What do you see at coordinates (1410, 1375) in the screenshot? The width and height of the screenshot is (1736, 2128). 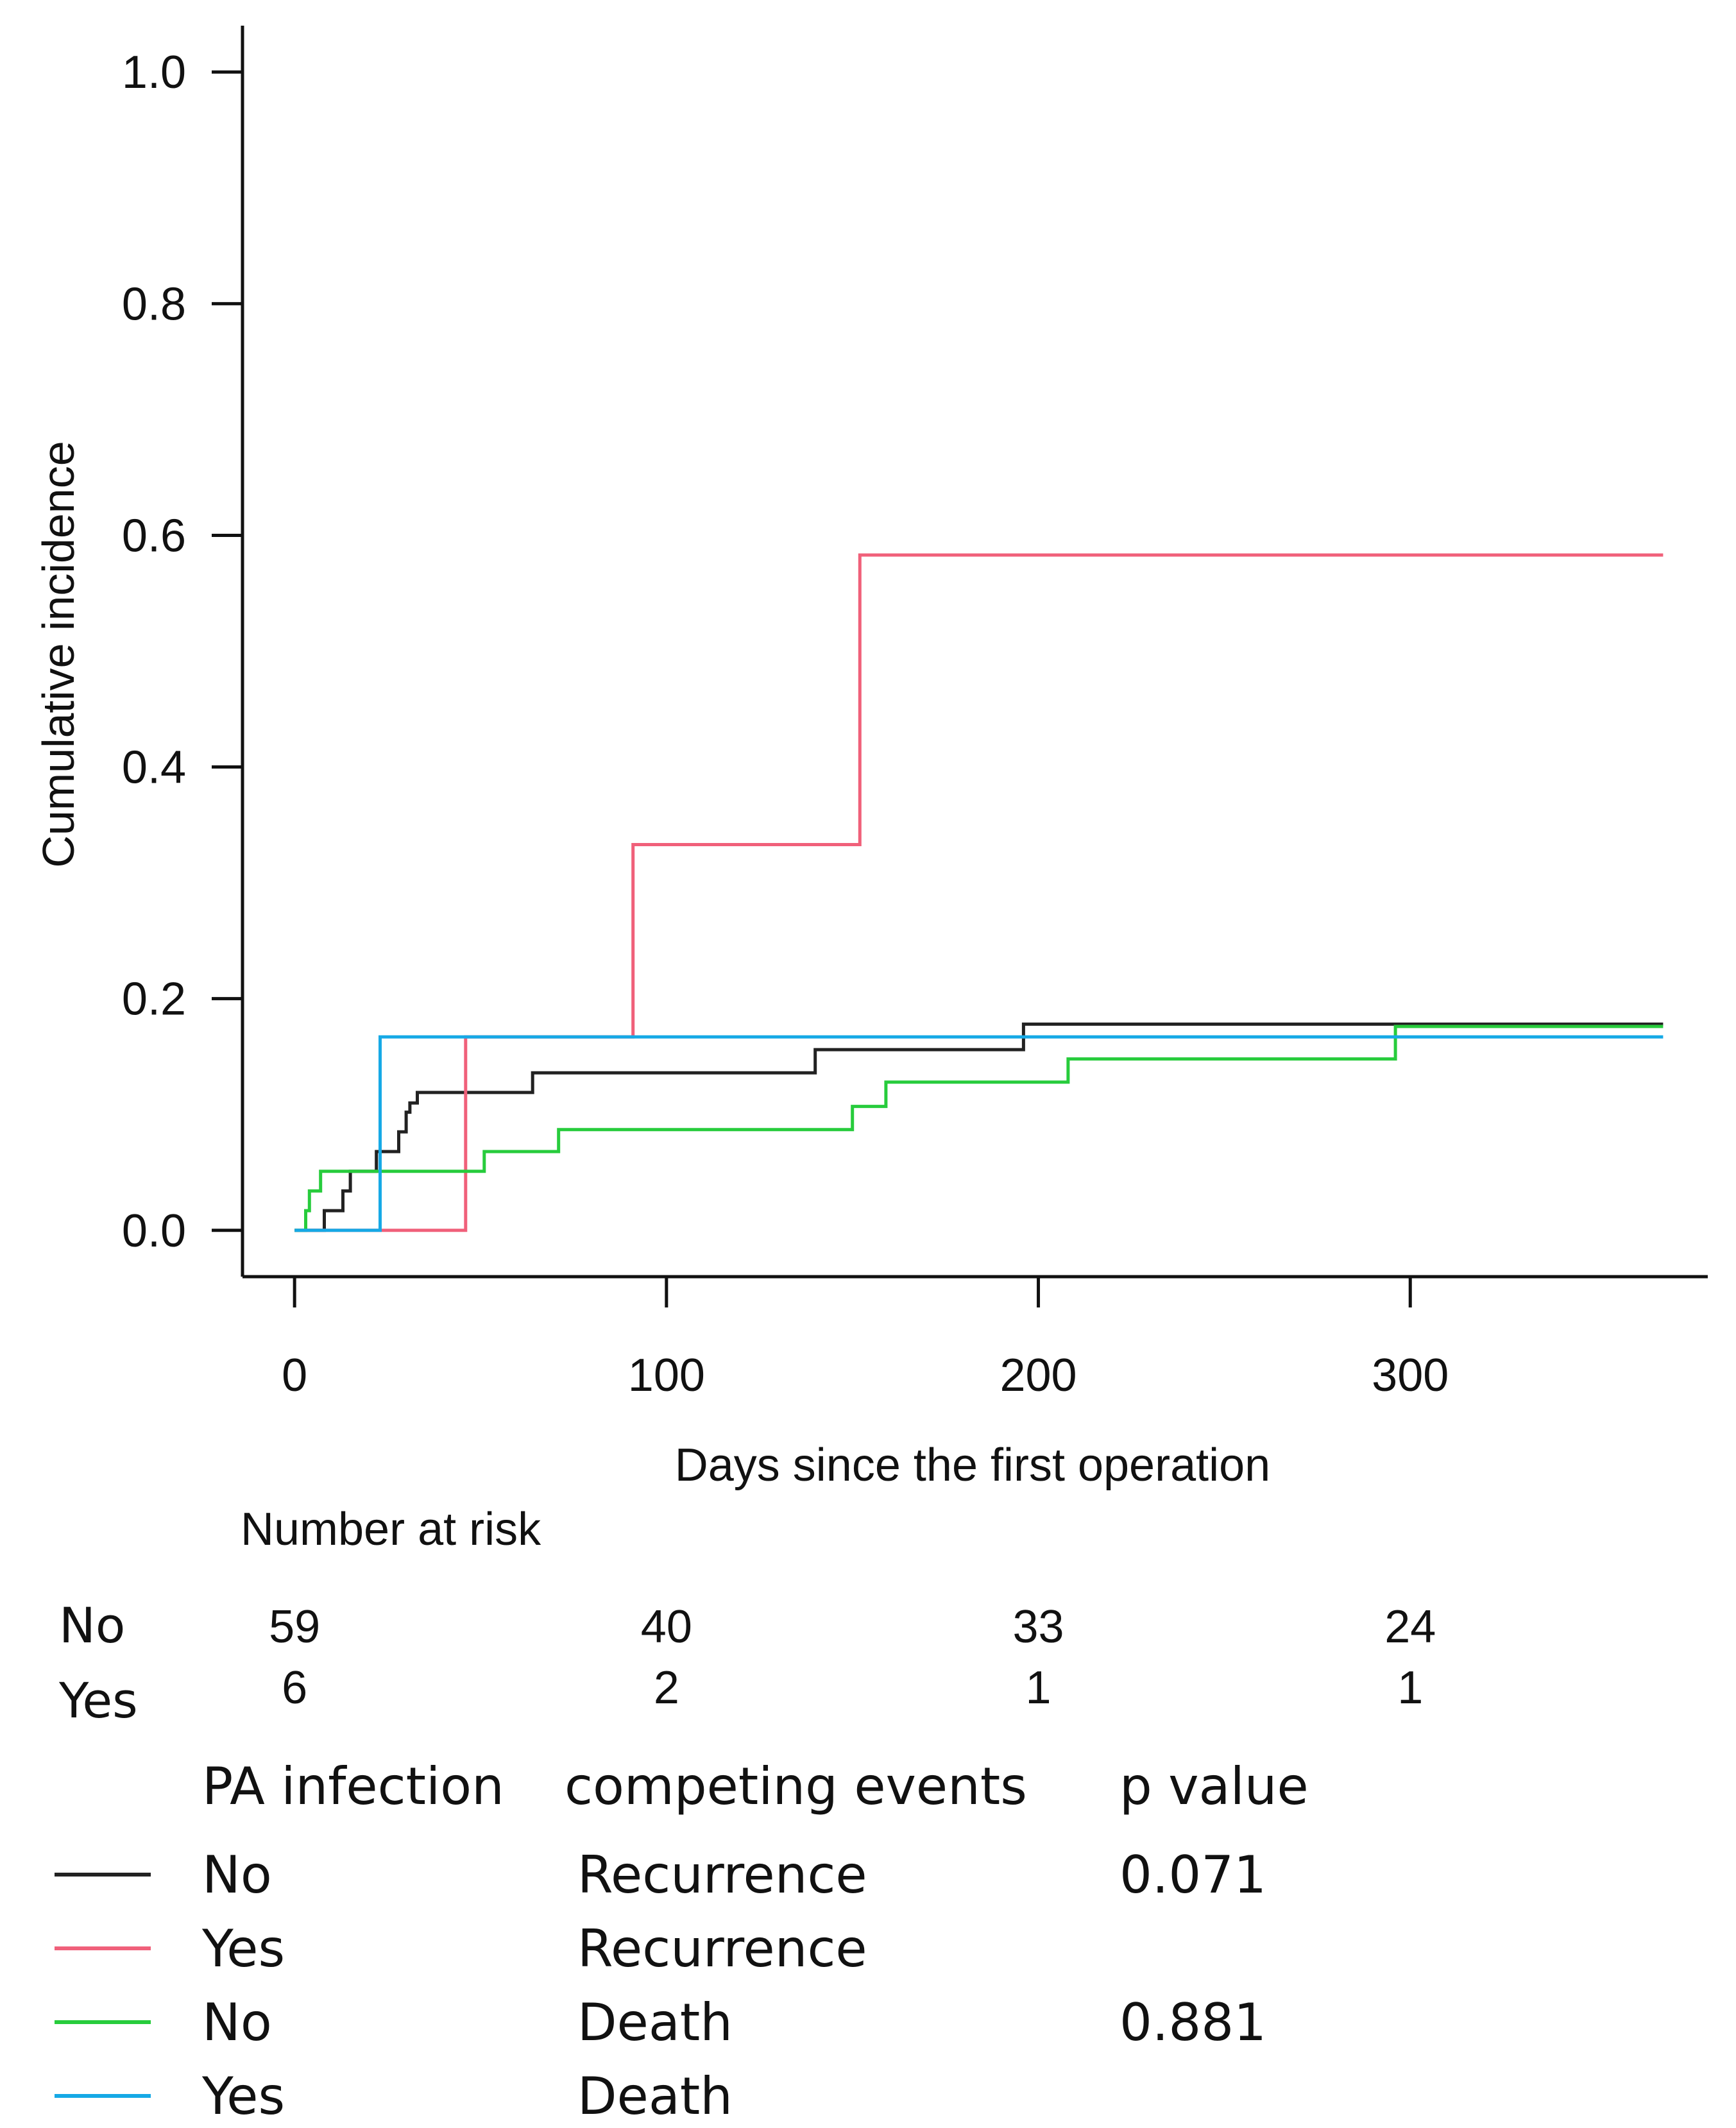 I see `x-tick-label: 300` at bounding box center [1410, 1375].